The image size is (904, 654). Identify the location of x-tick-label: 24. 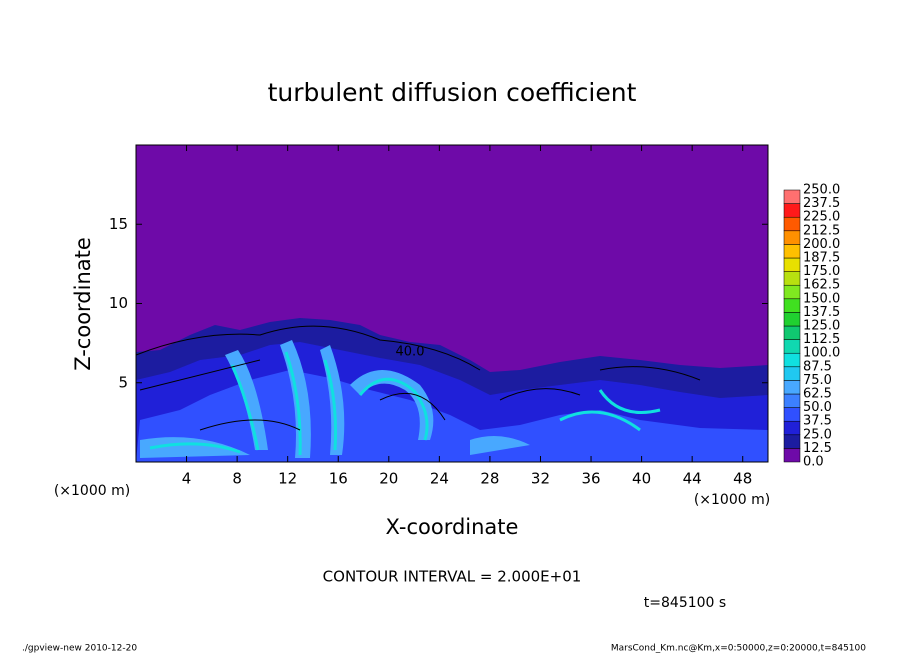
(439, 479).